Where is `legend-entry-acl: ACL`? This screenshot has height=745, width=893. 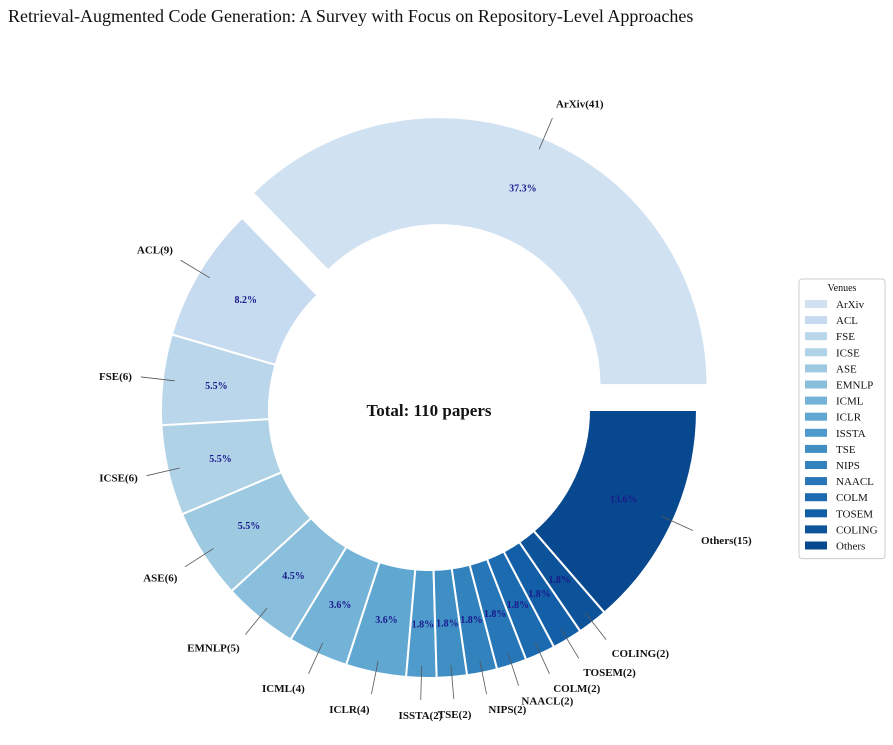 legend-entry-acl: ACL is located at coordinates (847, 321).